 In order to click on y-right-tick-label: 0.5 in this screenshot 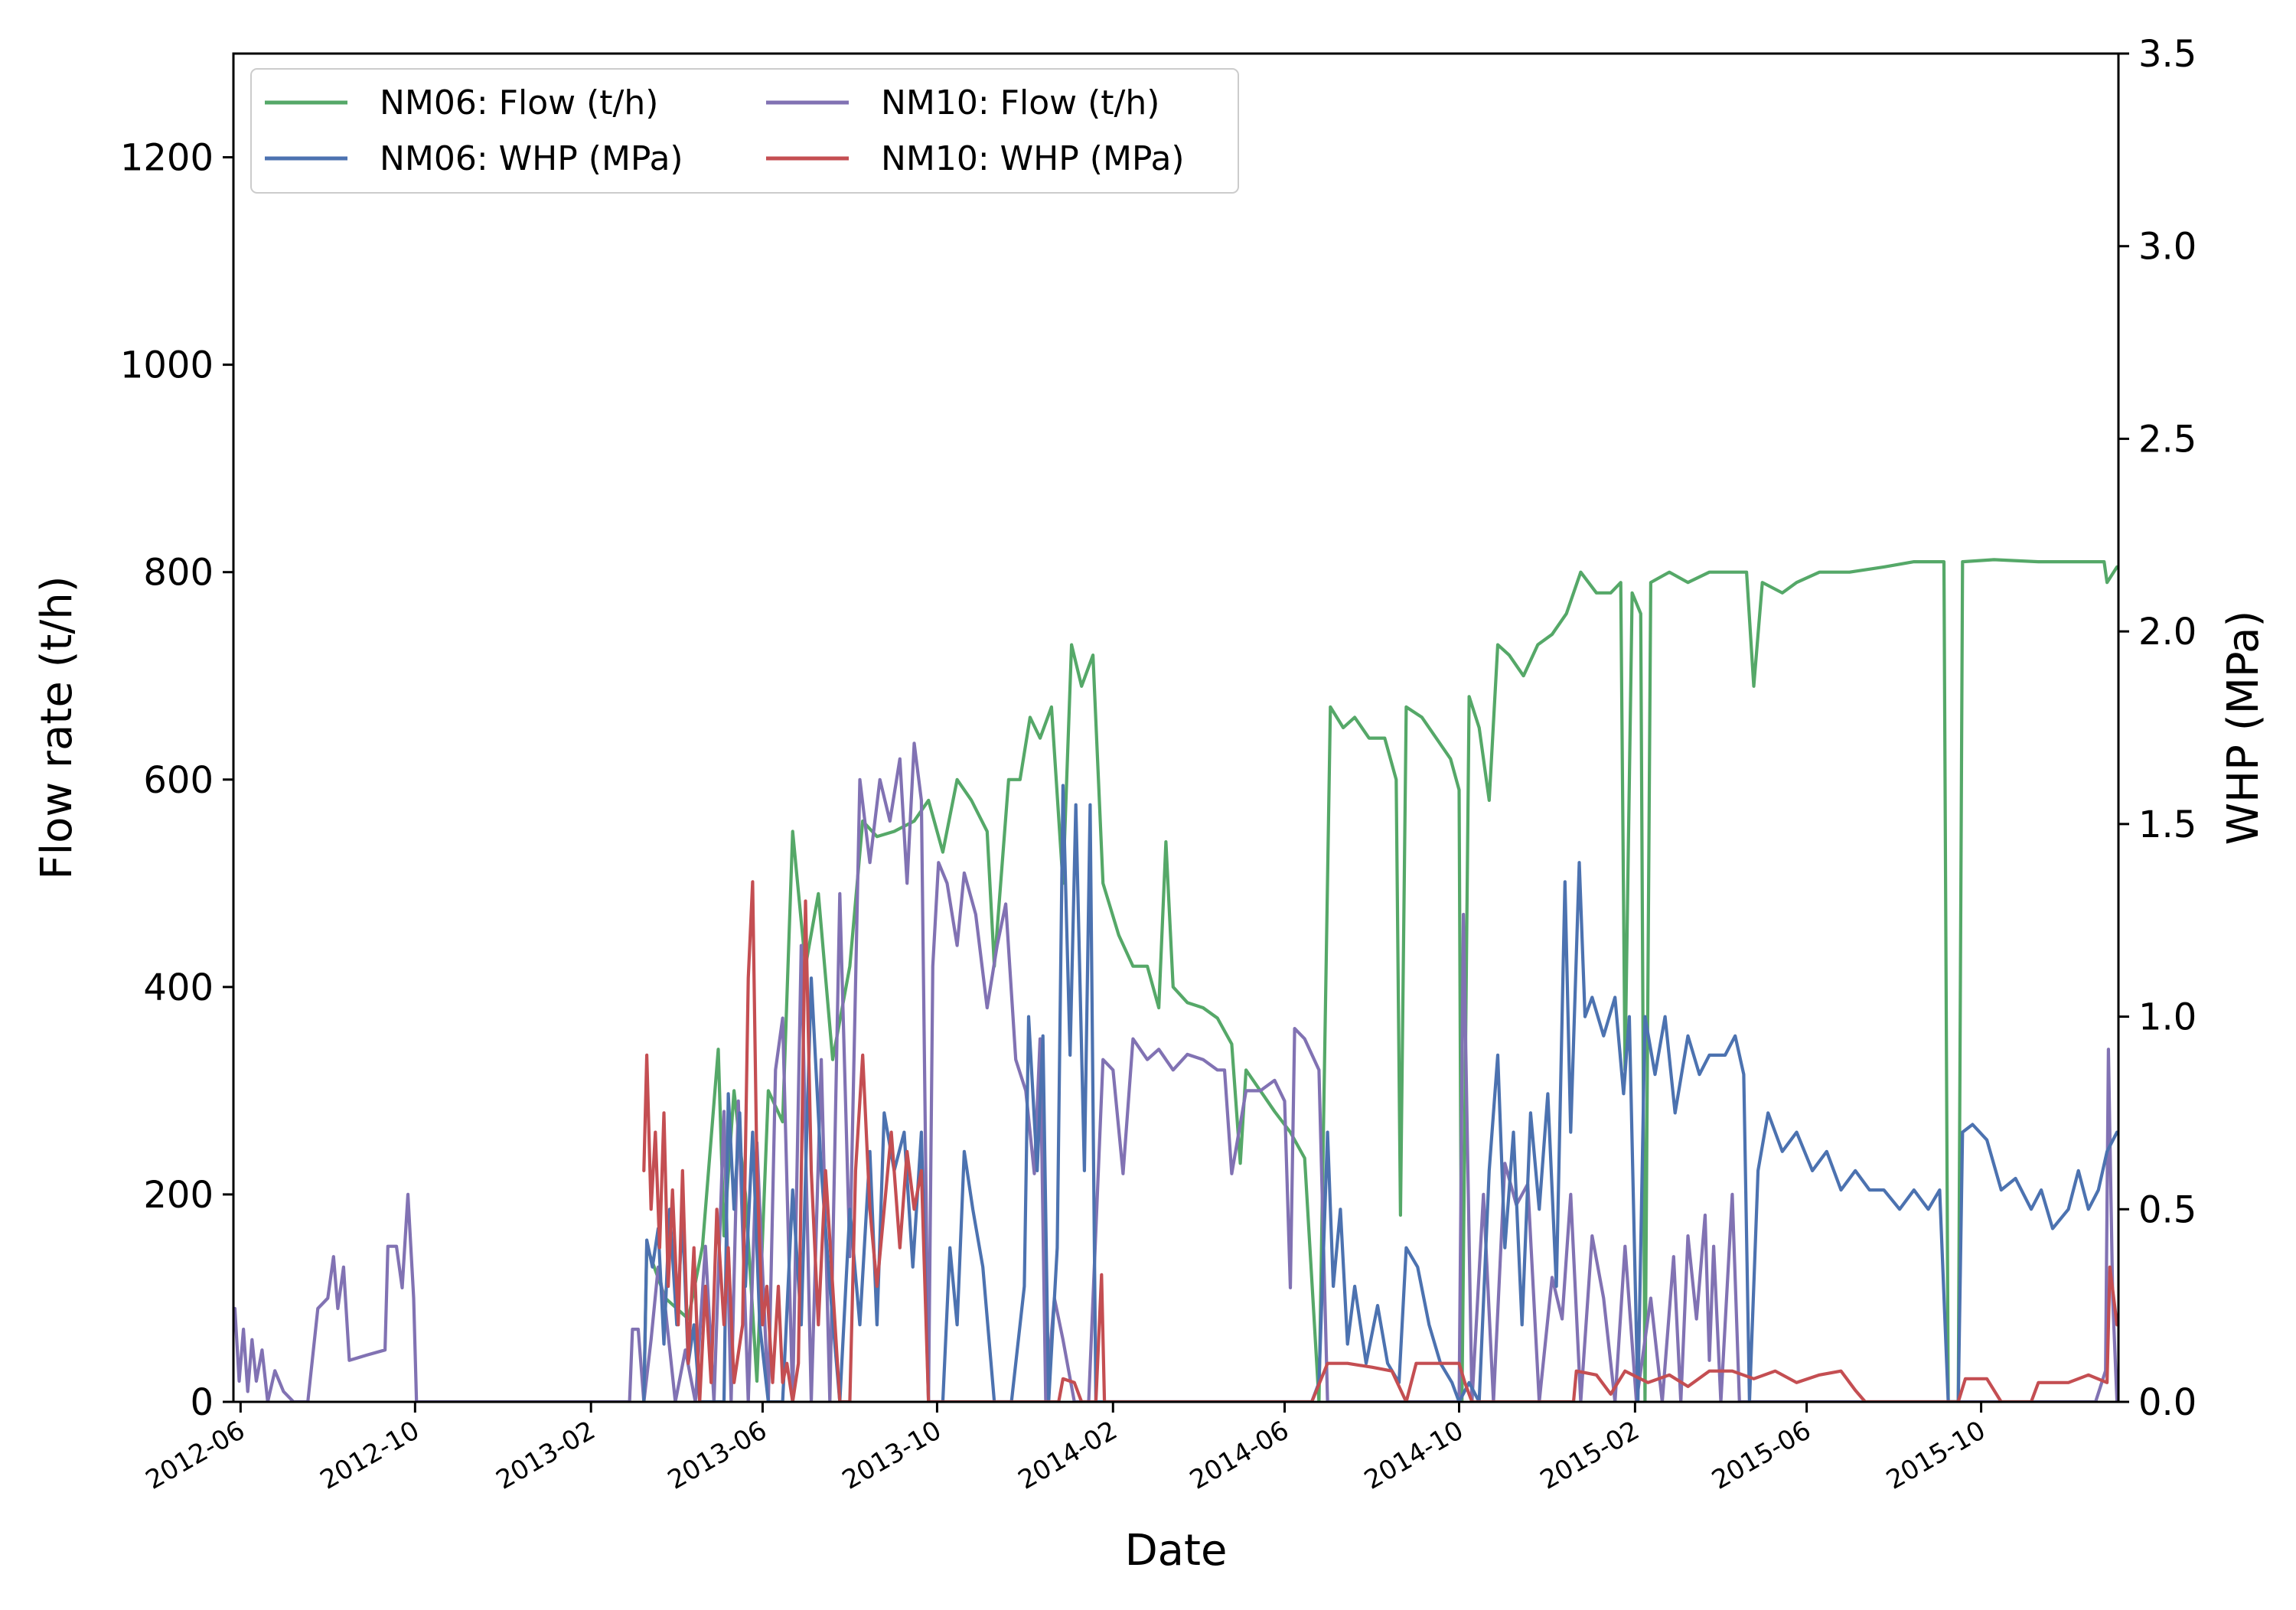, I will do `click(2167, 1209)`.